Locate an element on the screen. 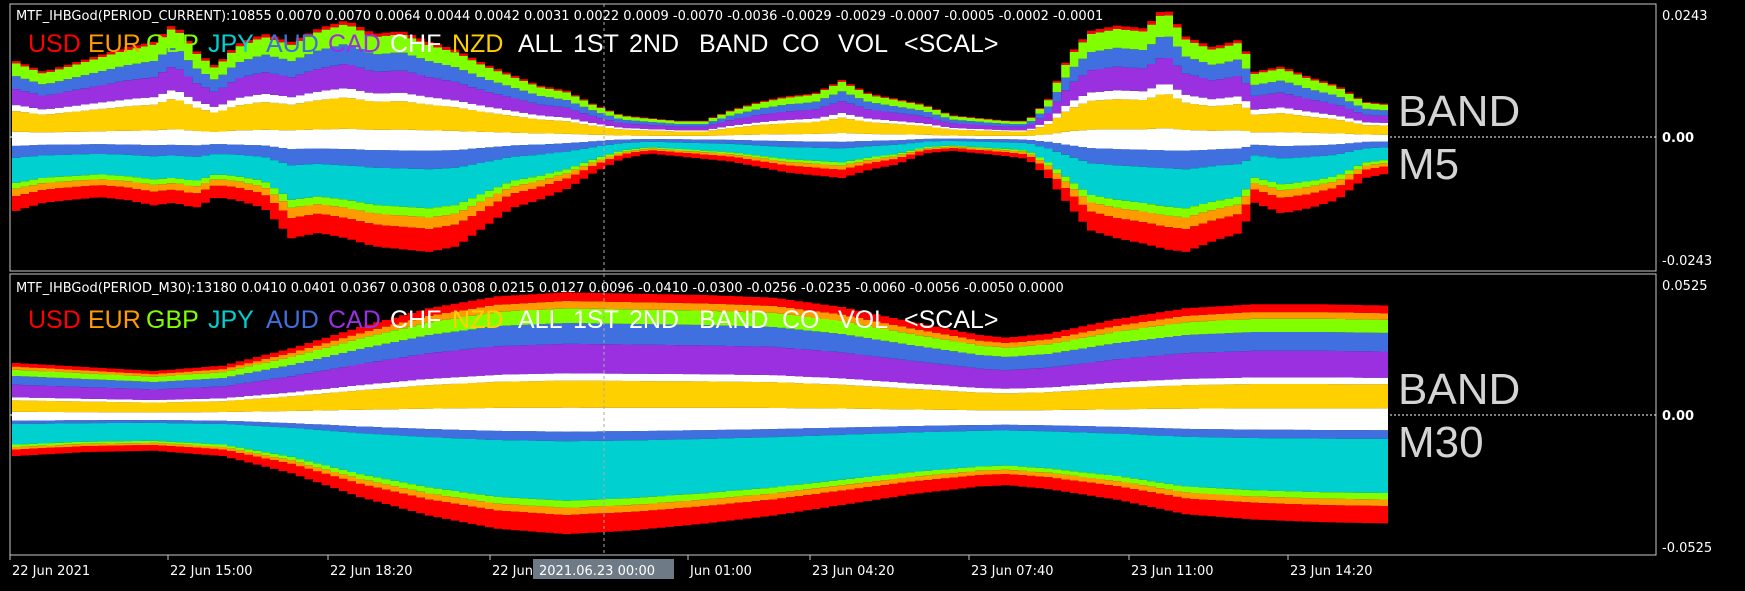 This screenshot has height=591, width=1745. band-aud-negative is located at coordinates (700, 431).